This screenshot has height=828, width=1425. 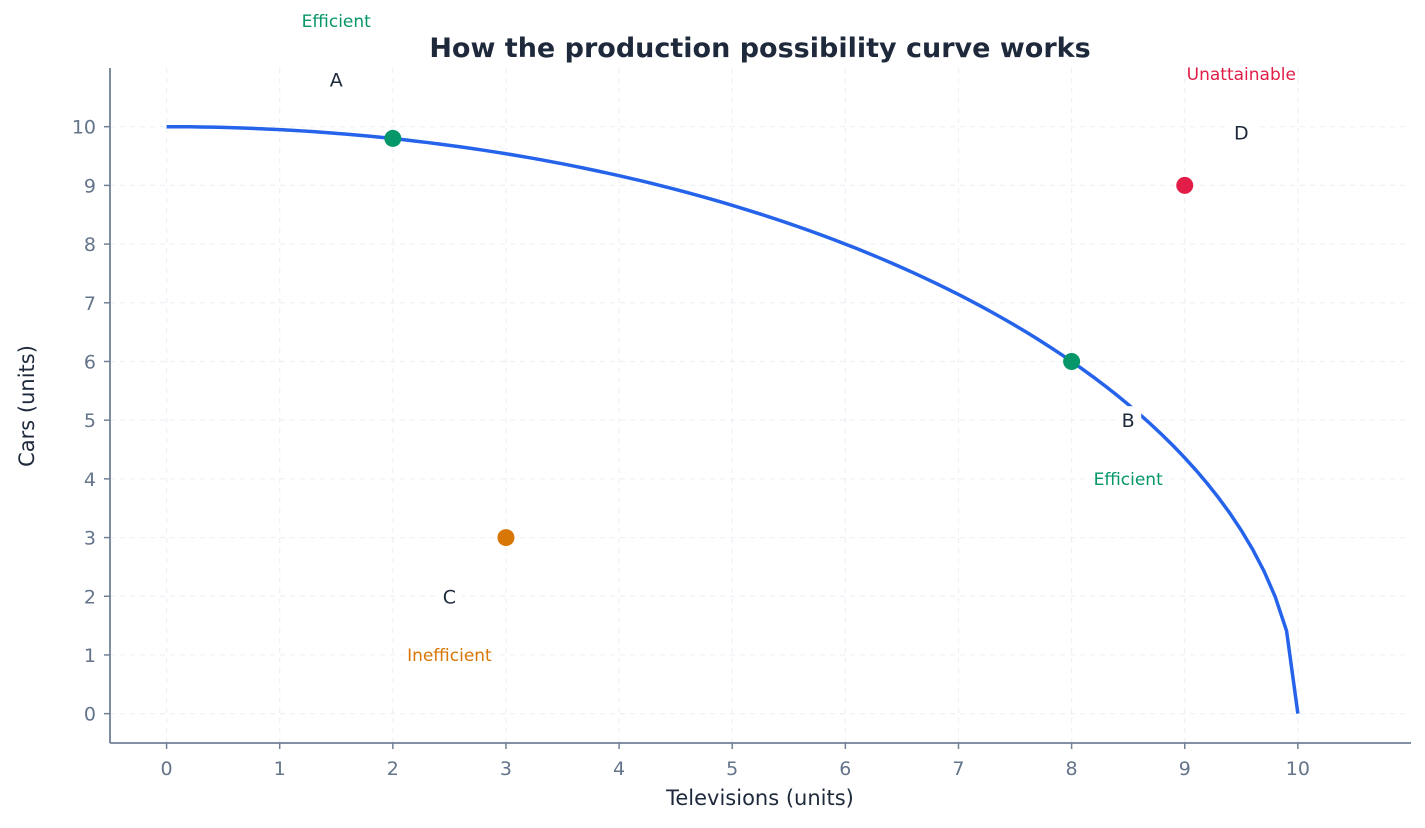 I want to click on x-tick-label: 7, so click(x=958, y=769).